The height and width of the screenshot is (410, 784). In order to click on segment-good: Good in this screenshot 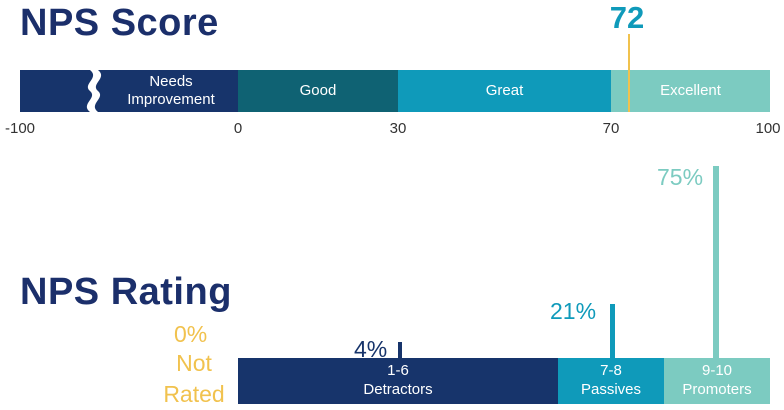, I will do `click(318, 91)`.